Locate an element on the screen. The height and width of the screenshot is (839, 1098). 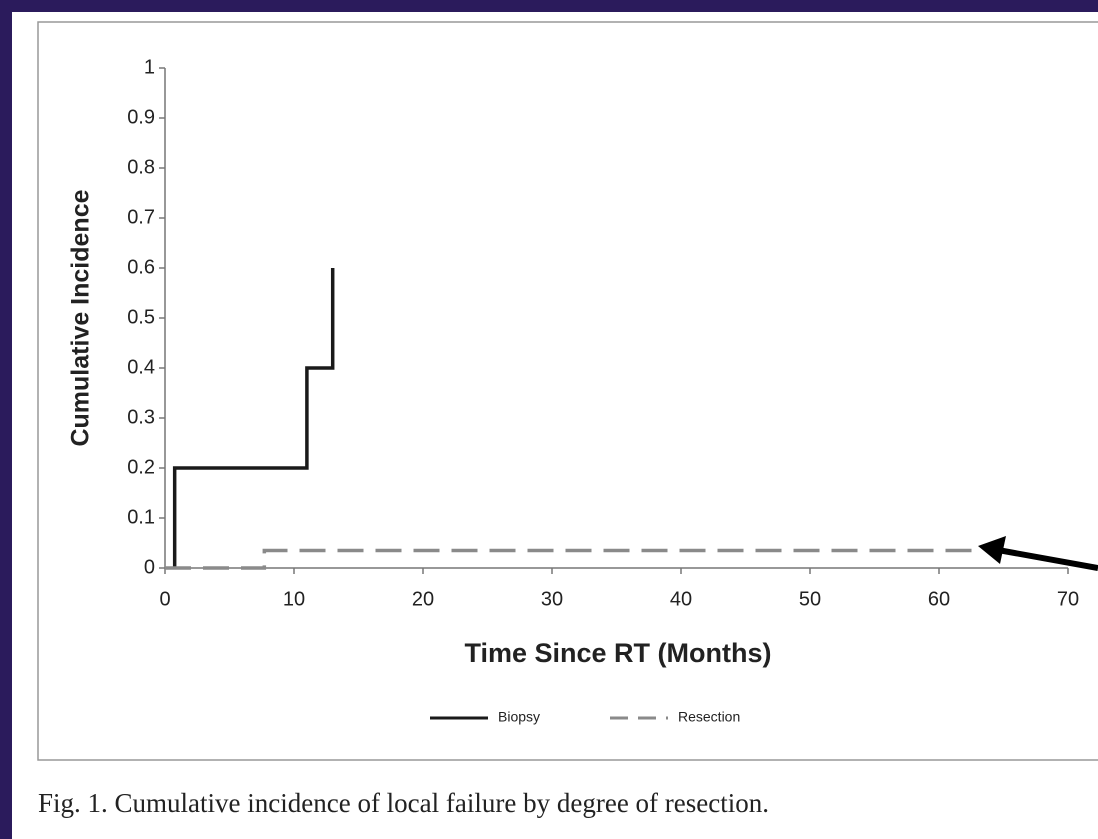
y-tick-label: 1 is located at coordinates (149, 67).